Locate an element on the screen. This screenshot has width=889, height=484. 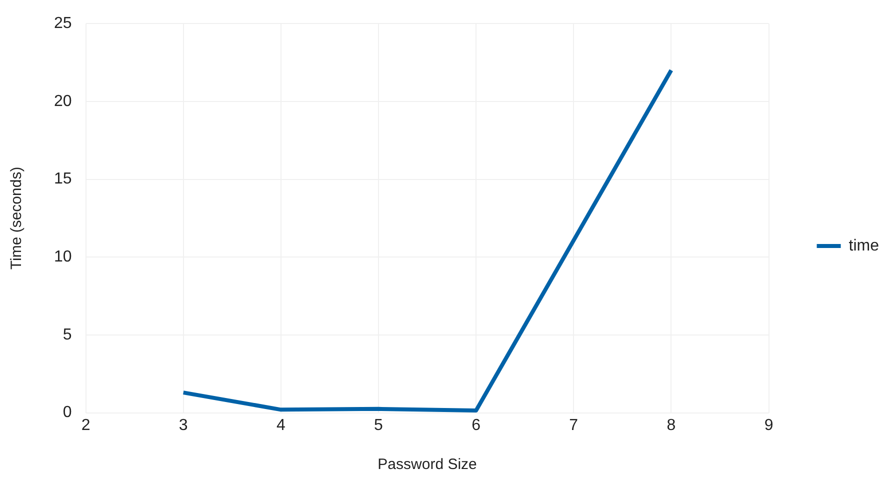
x-tick-label: 4 is located at coordinates (281, 425).